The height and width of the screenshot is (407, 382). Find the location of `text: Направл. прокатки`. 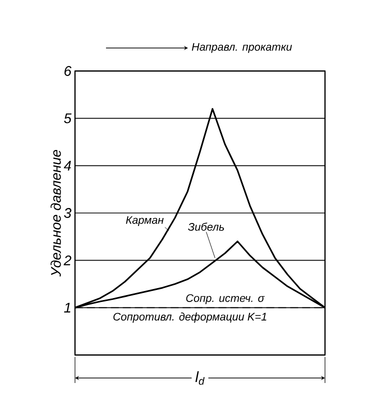

text: Направл. прокатки is located at coordinates (242, 48).